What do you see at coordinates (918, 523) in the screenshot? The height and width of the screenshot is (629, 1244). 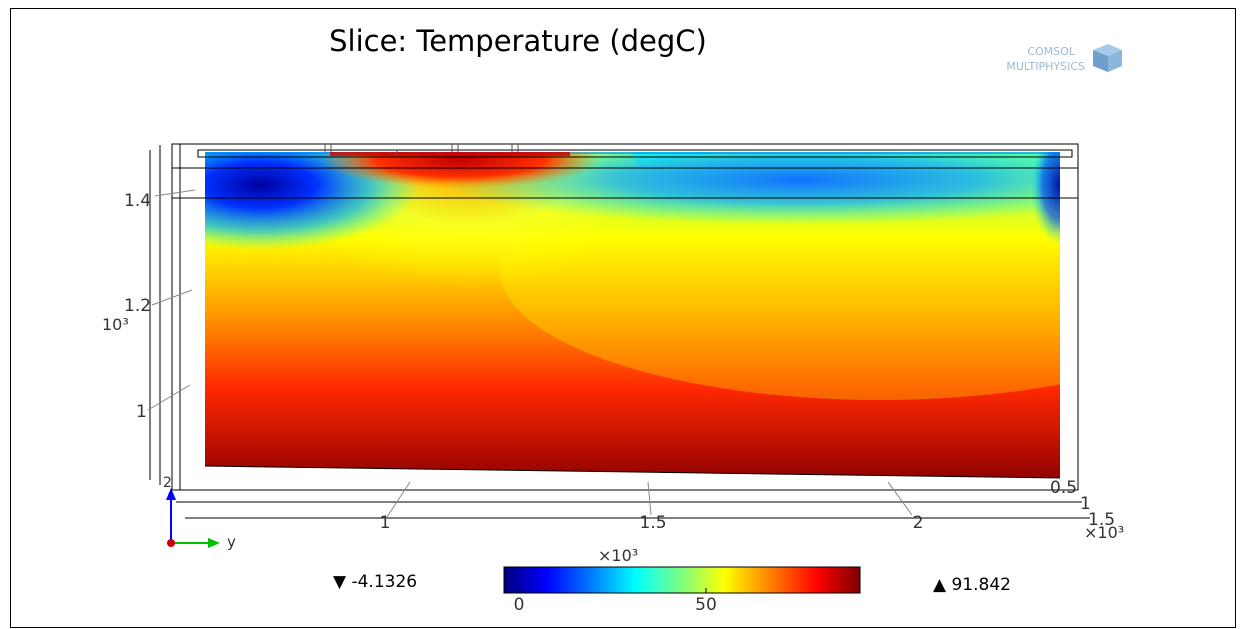 I see `x-tick-2: 2` at bounding box center [918, 523].